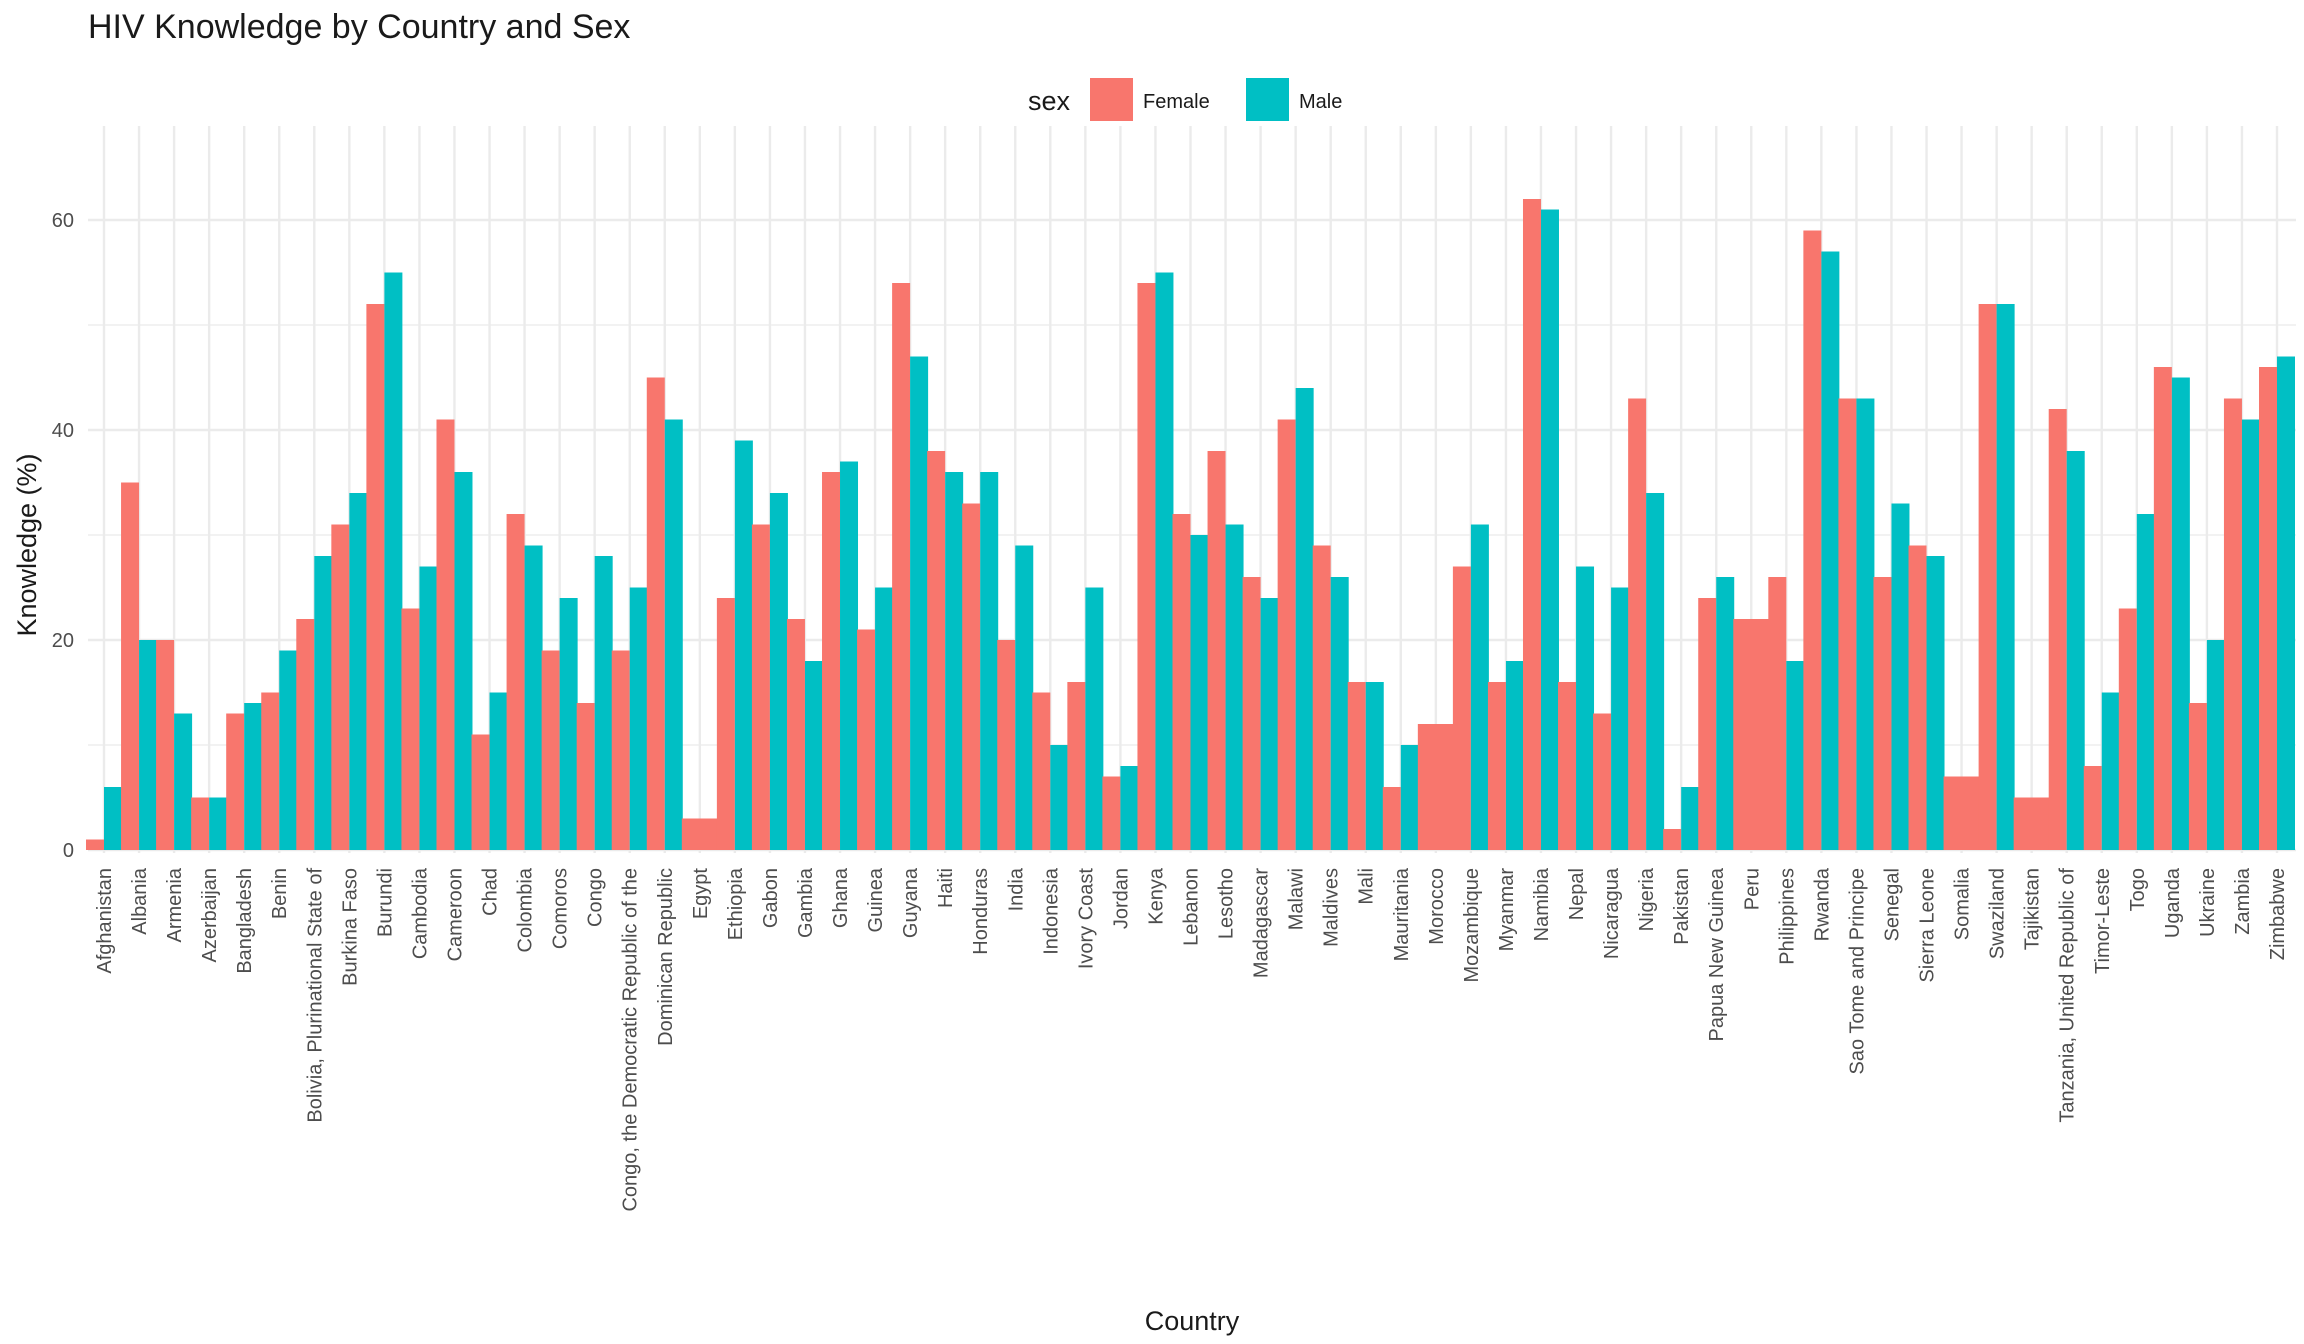  What do you see at coordinates (1717, 954) in the screenshot?
I see `x-tick-label: Papua New Guinea` at bounding box center [1717, 954].